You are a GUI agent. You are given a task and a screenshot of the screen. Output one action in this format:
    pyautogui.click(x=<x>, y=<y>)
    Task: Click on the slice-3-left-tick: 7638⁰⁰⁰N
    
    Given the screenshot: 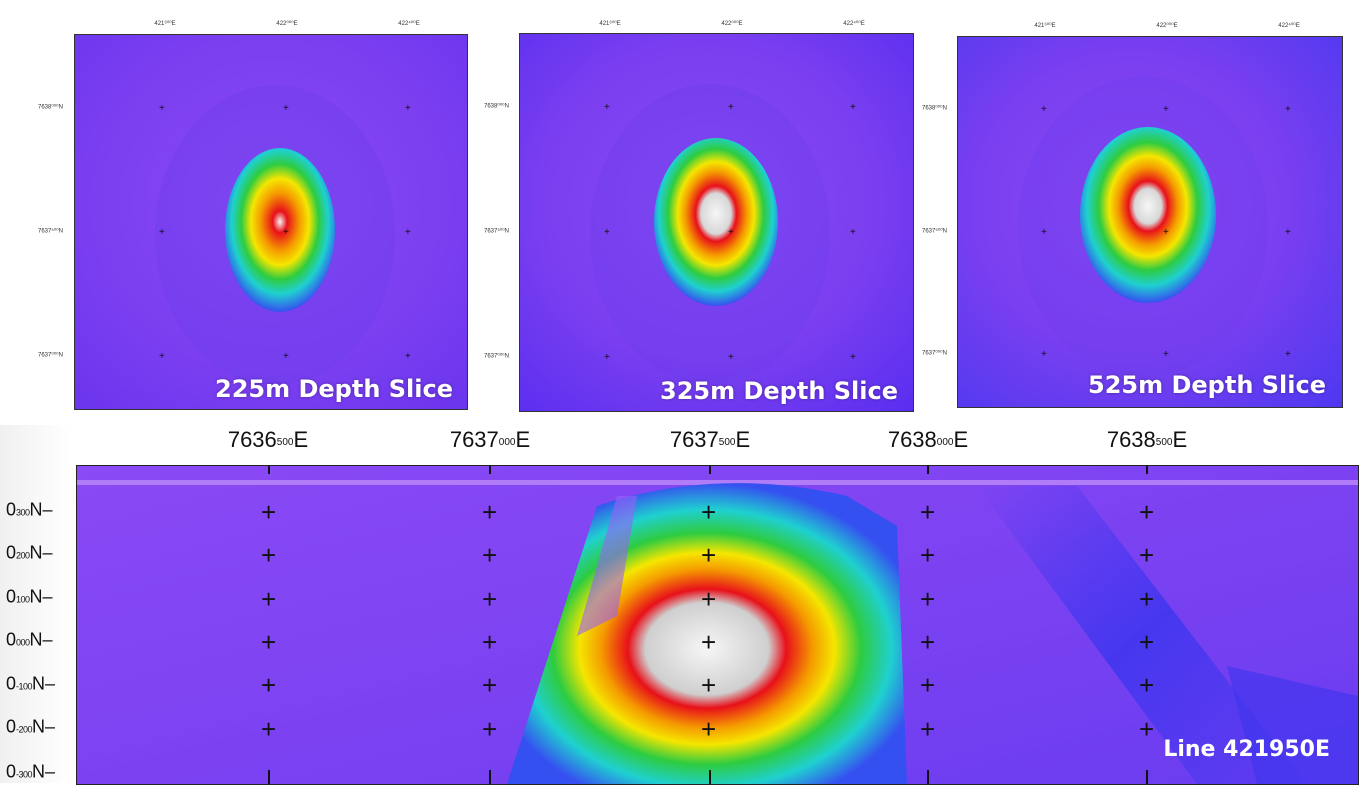 What is the action you would take?
    pyautogui.click(x=934, y=108)
    